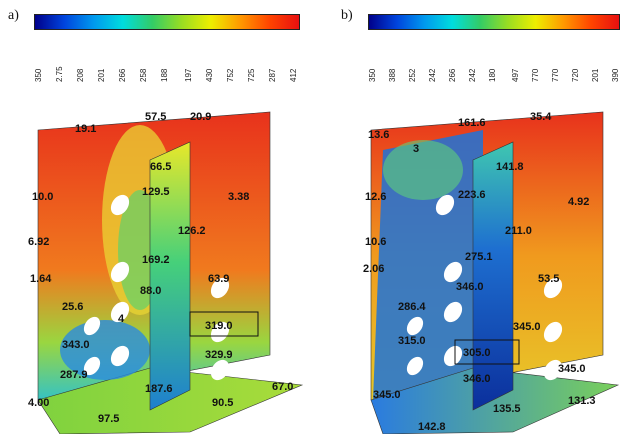  What do you see at coordinates (615, 75) in the screenshot?
I see `tick-b-12: 390` at bounding box center [615, 75].